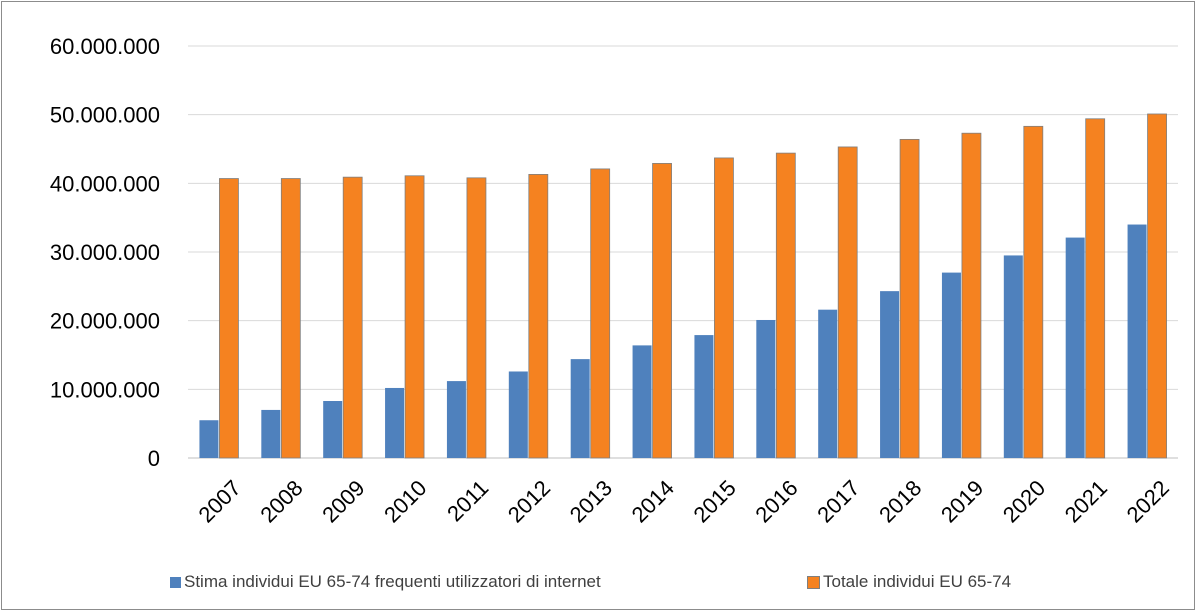 Image resolution: width=1198 pixels, height=613 pixels. I want to click on y-tick-label: 40.000.000, so click(105, 183).